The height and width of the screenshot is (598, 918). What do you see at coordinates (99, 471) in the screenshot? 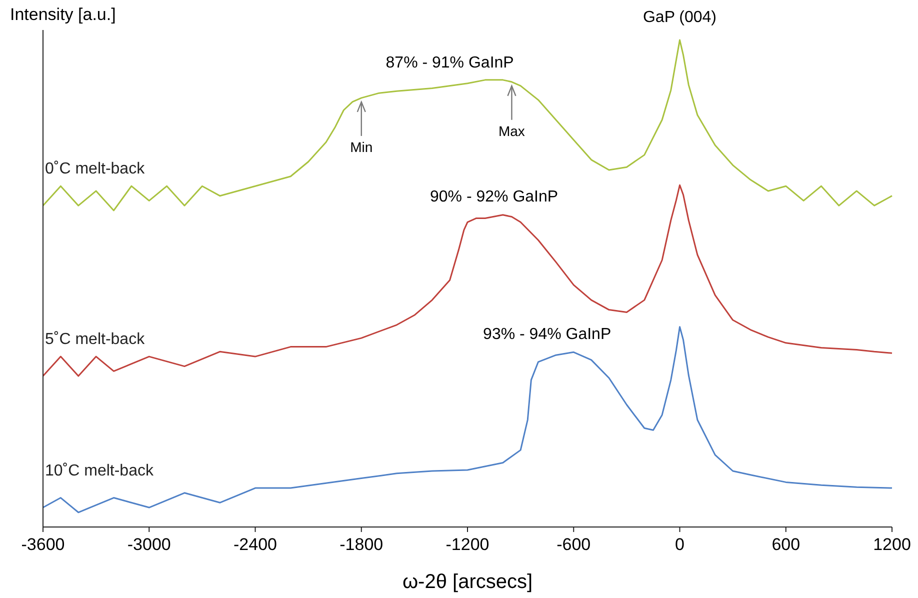
I see `series-label: 10˚C melt-back` at bounding box center [99, 471].